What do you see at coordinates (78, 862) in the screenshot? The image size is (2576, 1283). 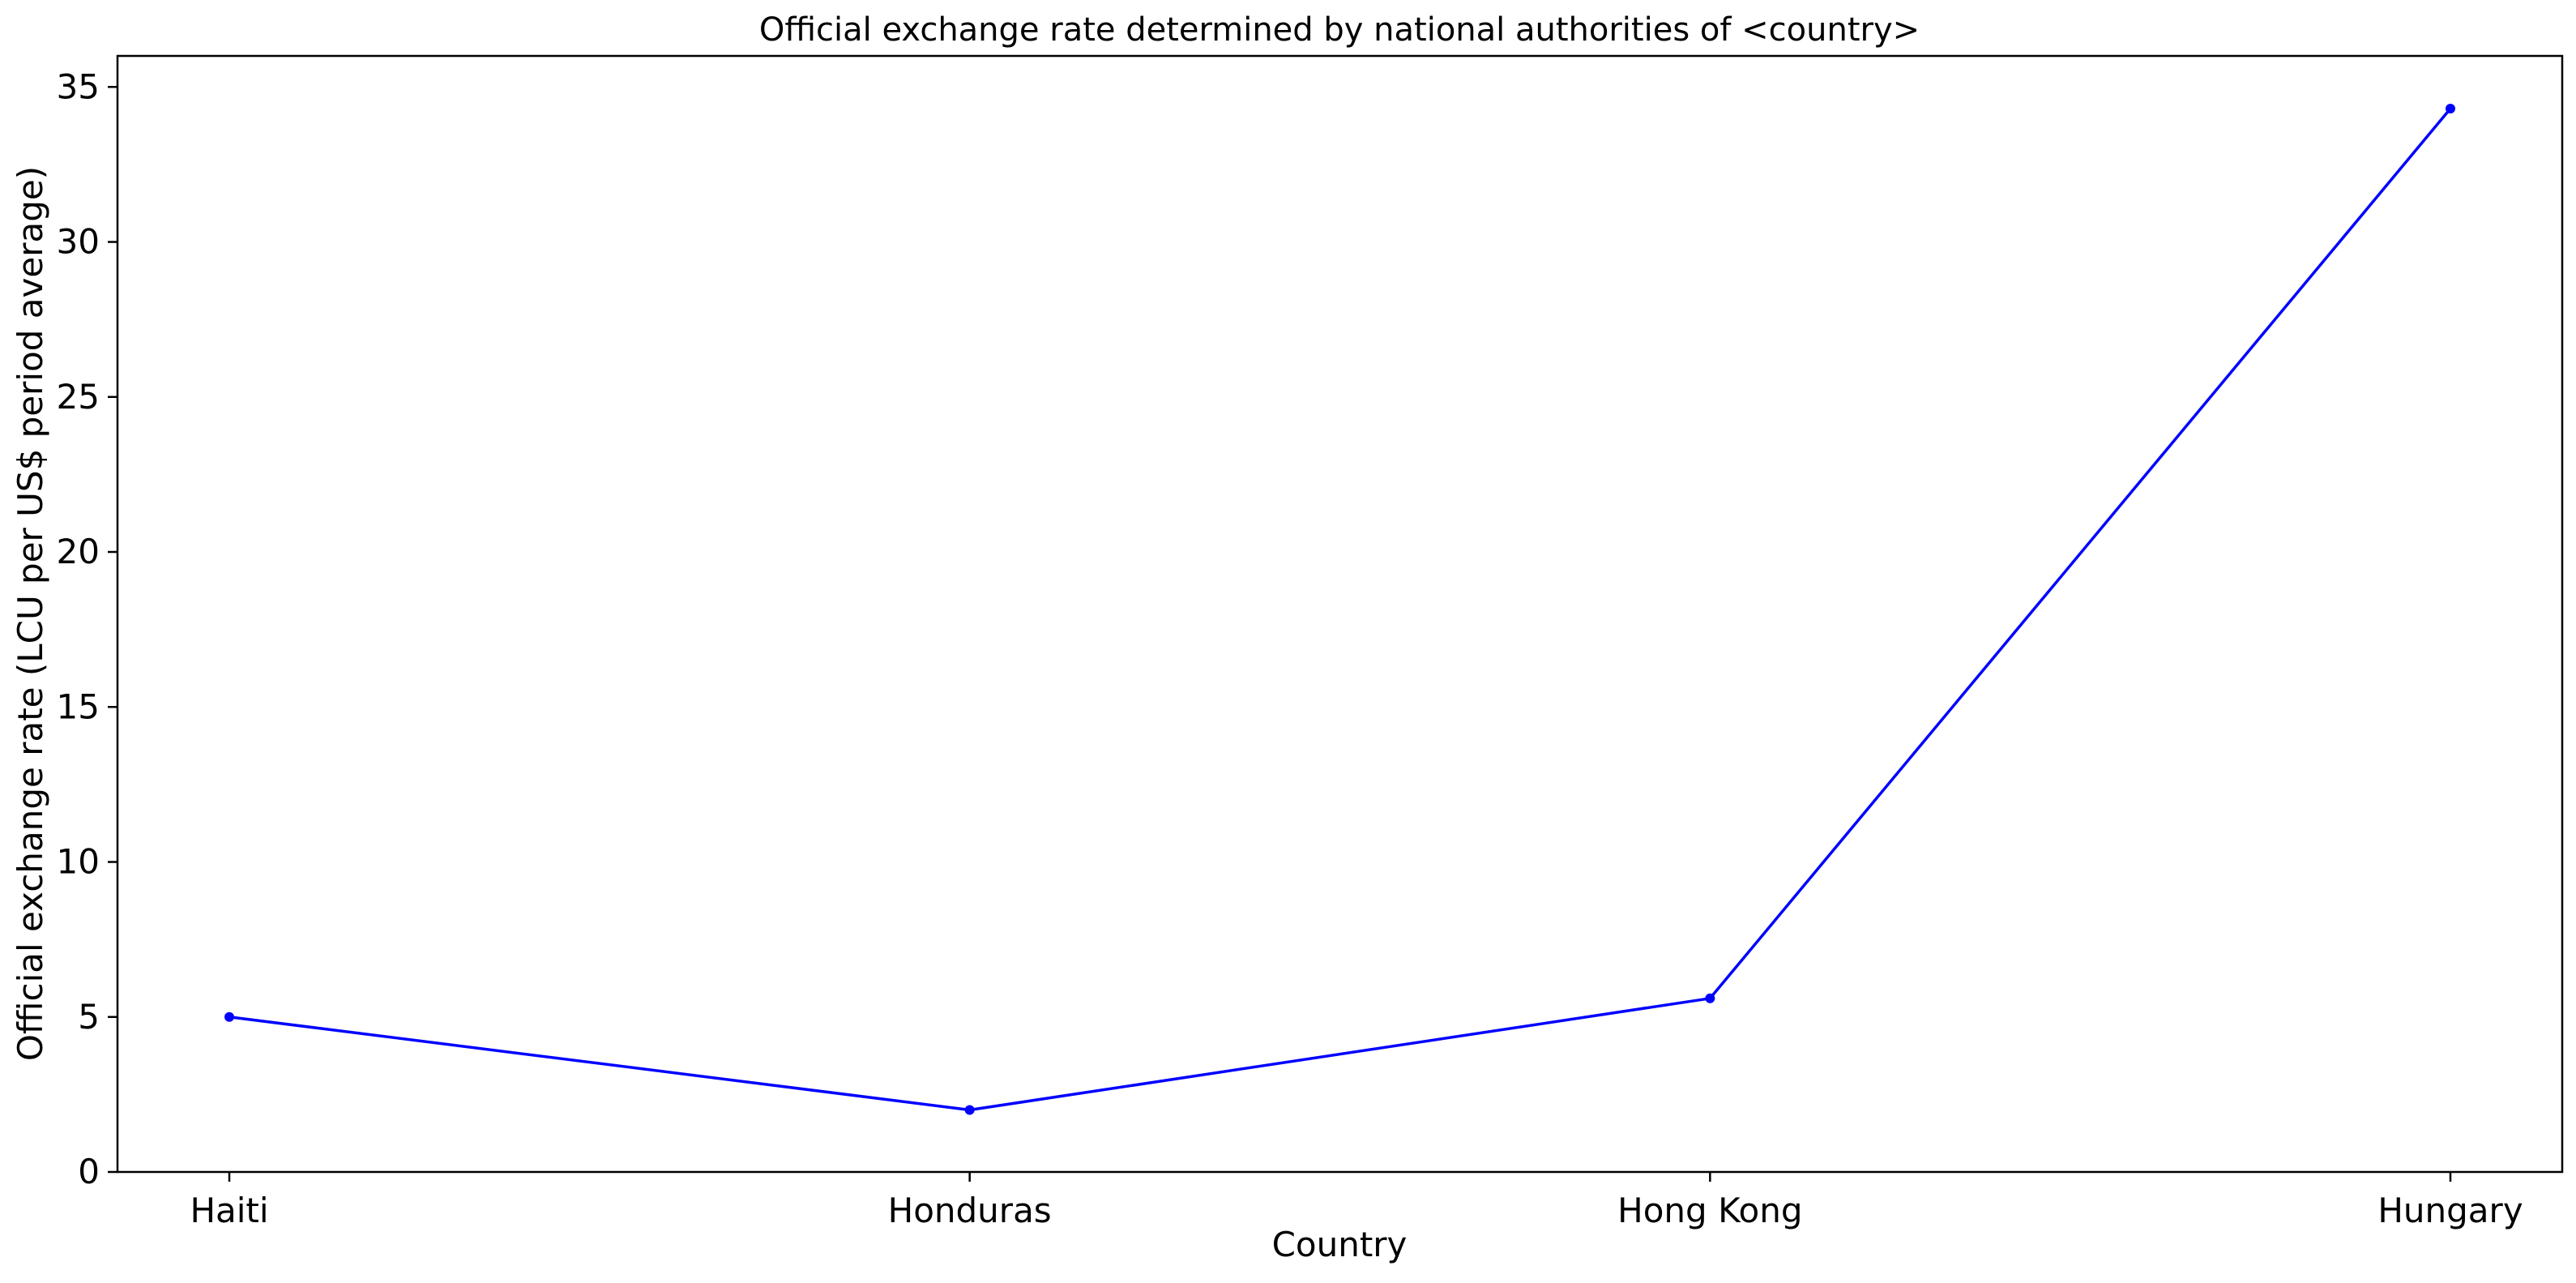 I see `y-tick-label: 10` at bounding box center [78, 862].